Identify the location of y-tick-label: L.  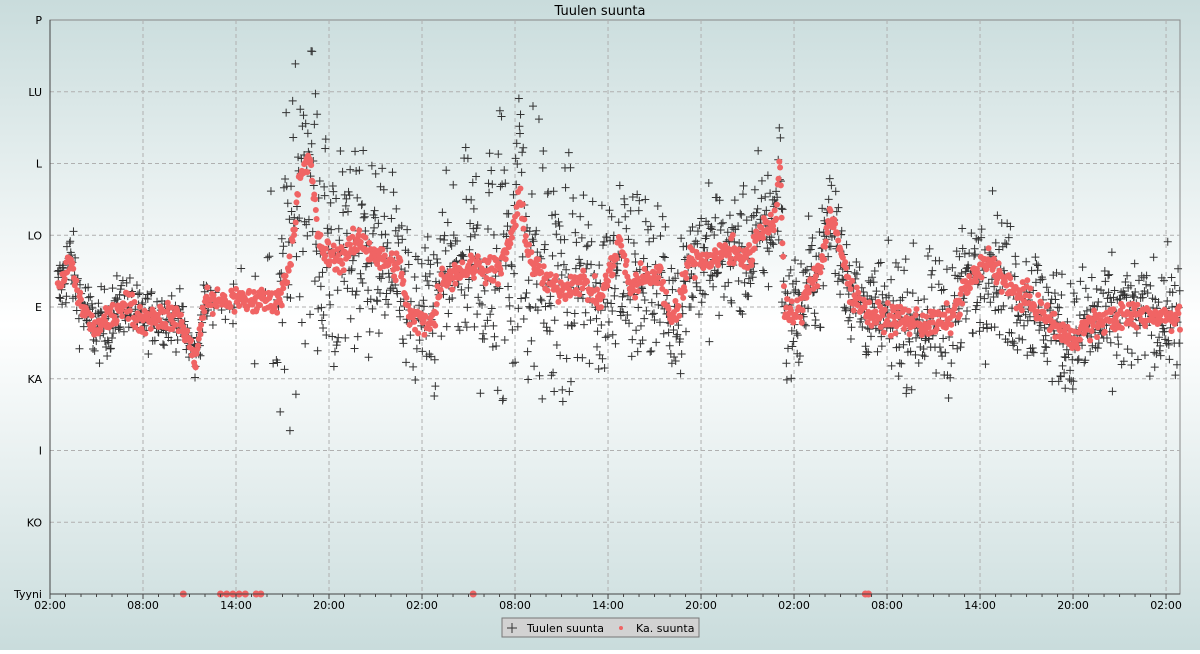
(39, 164).